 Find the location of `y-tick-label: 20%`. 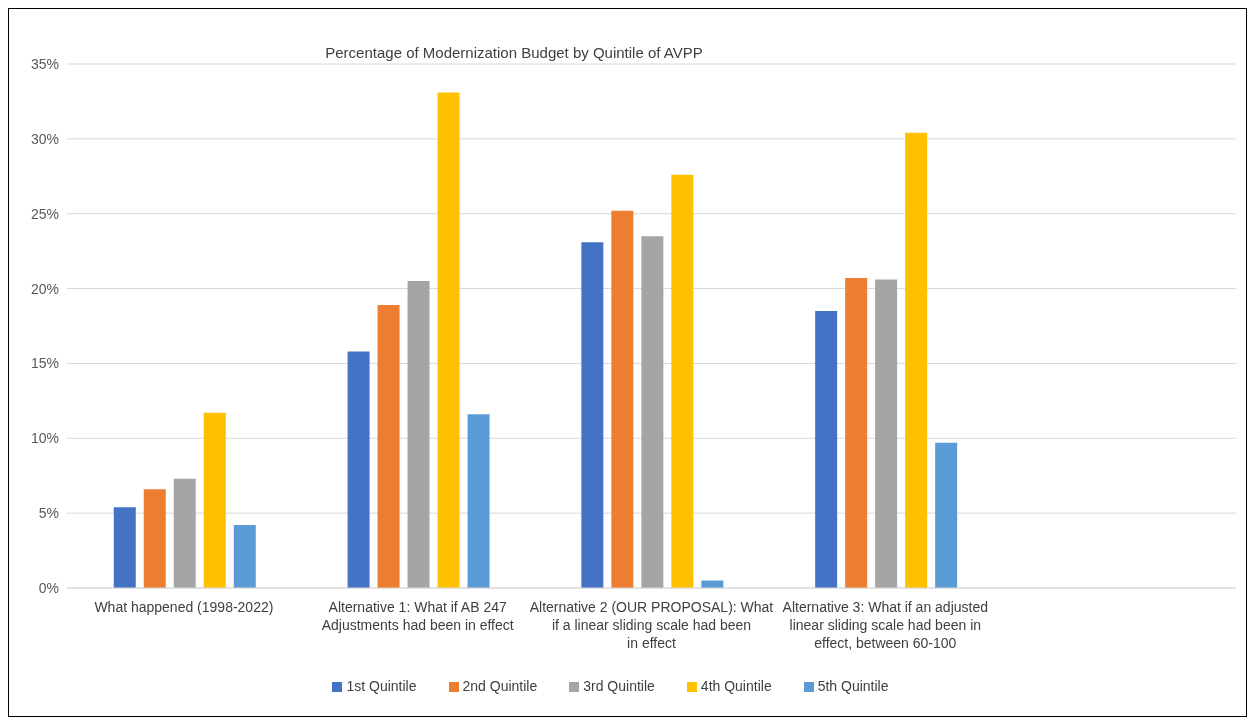

y-tick-label: 20% is located at coordinates (44, 288).